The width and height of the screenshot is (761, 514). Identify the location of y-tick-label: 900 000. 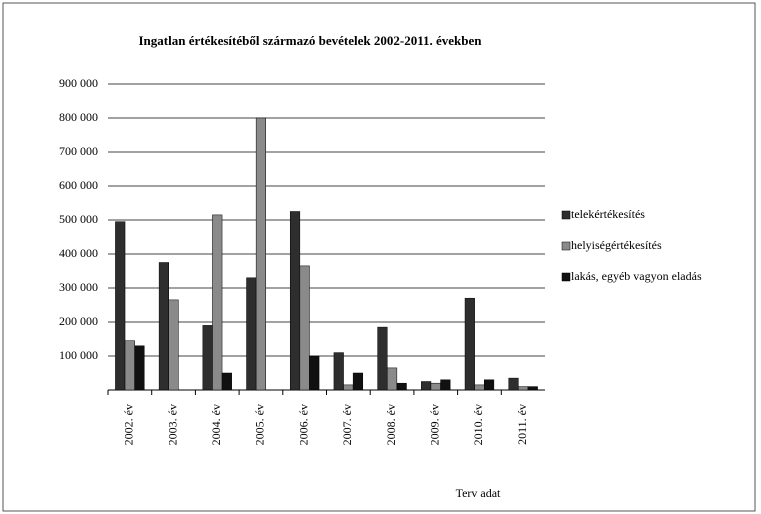
(78, 83).